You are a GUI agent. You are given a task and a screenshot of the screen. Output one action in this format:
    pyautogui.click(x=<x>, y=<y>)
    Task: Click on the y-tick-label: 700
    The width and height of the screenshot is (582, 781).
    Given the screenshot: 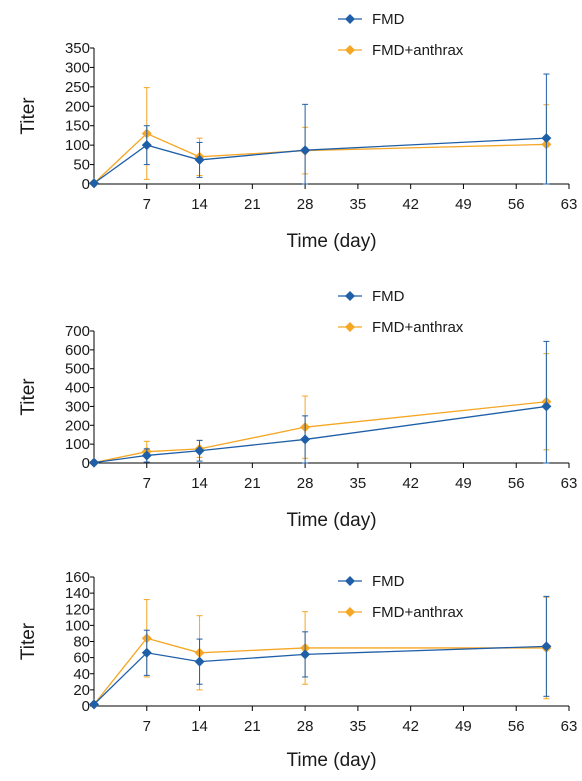 What is the action you would take?
    pyautogui.click(x=77, y=331)
    